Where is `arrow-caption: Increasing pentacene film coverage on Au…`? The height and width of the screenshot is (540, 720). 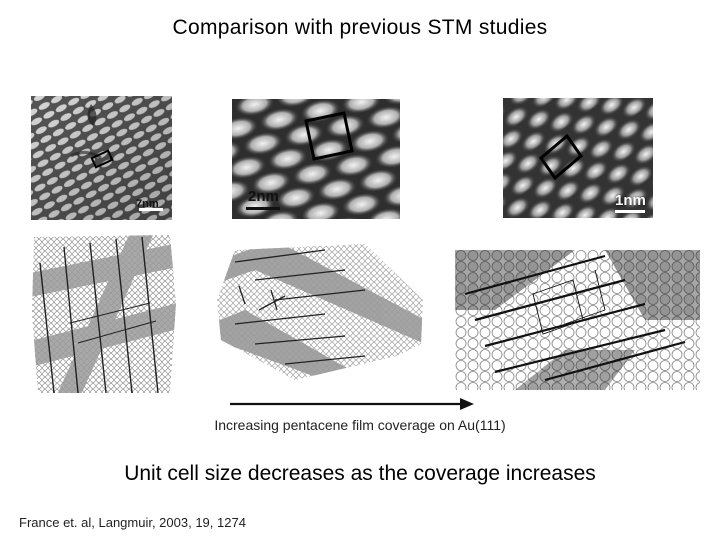
arrow-caption: Increasing pentacene film coverage on Au… is located at coordinates (360, 425).